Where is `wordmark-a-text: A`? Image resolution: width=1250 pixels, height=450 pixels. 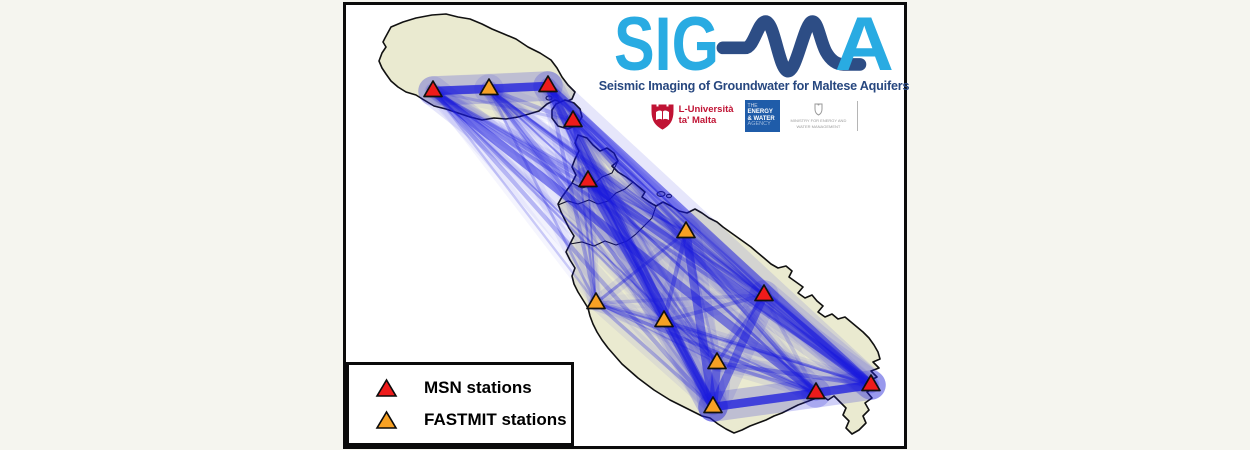 wordmark-a-text: A is located at coordinates (864, 43).